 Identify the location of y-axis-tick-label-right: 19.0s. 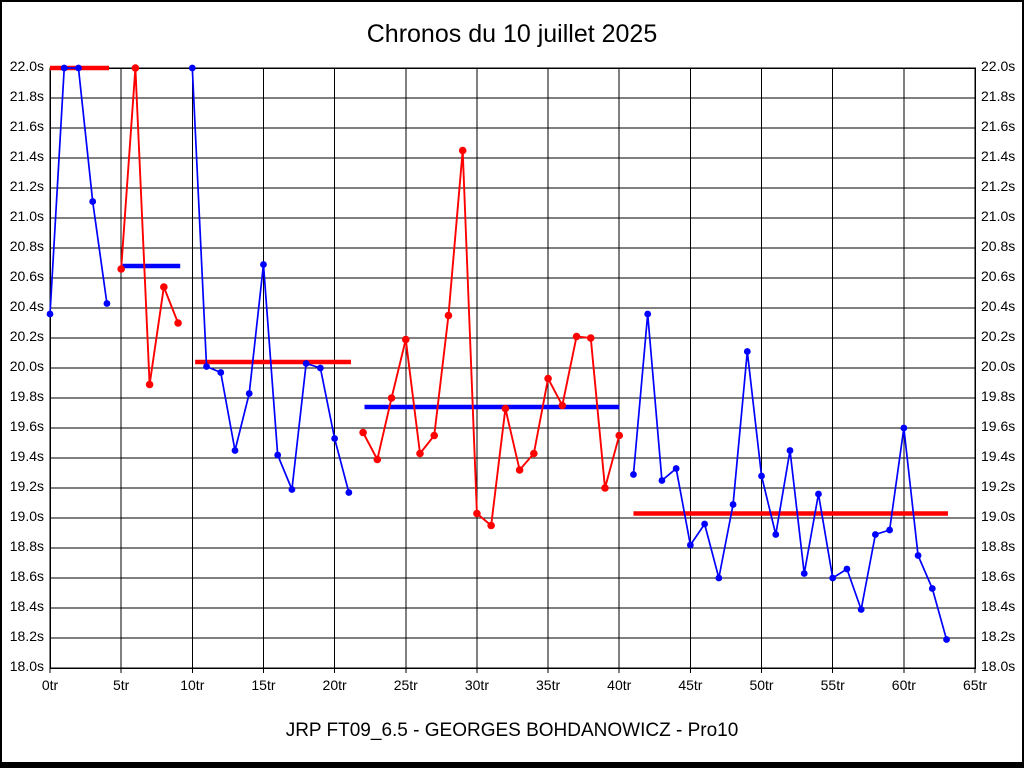
(998, 516).